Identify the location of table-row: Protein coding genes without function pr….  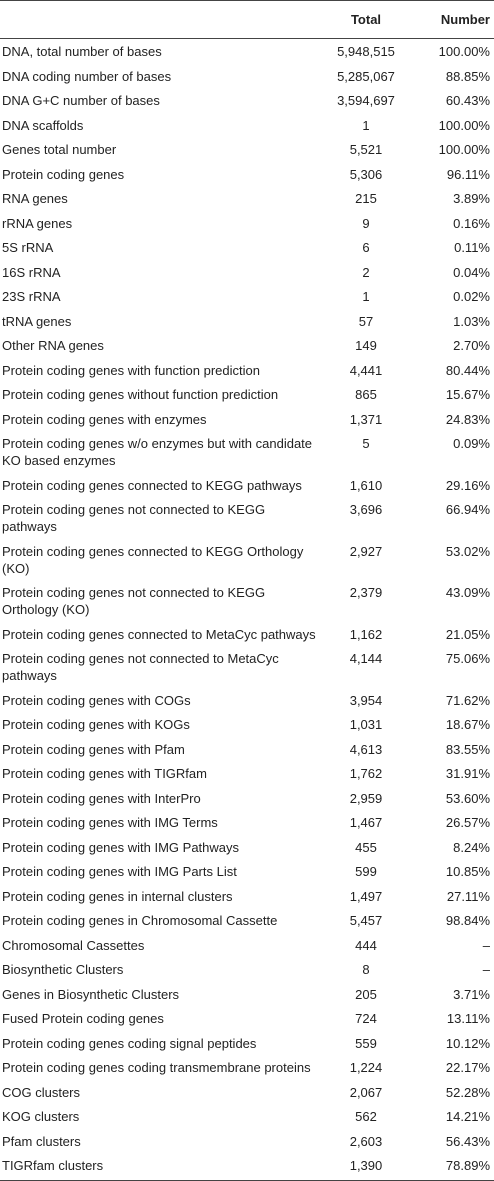
(247, 394).